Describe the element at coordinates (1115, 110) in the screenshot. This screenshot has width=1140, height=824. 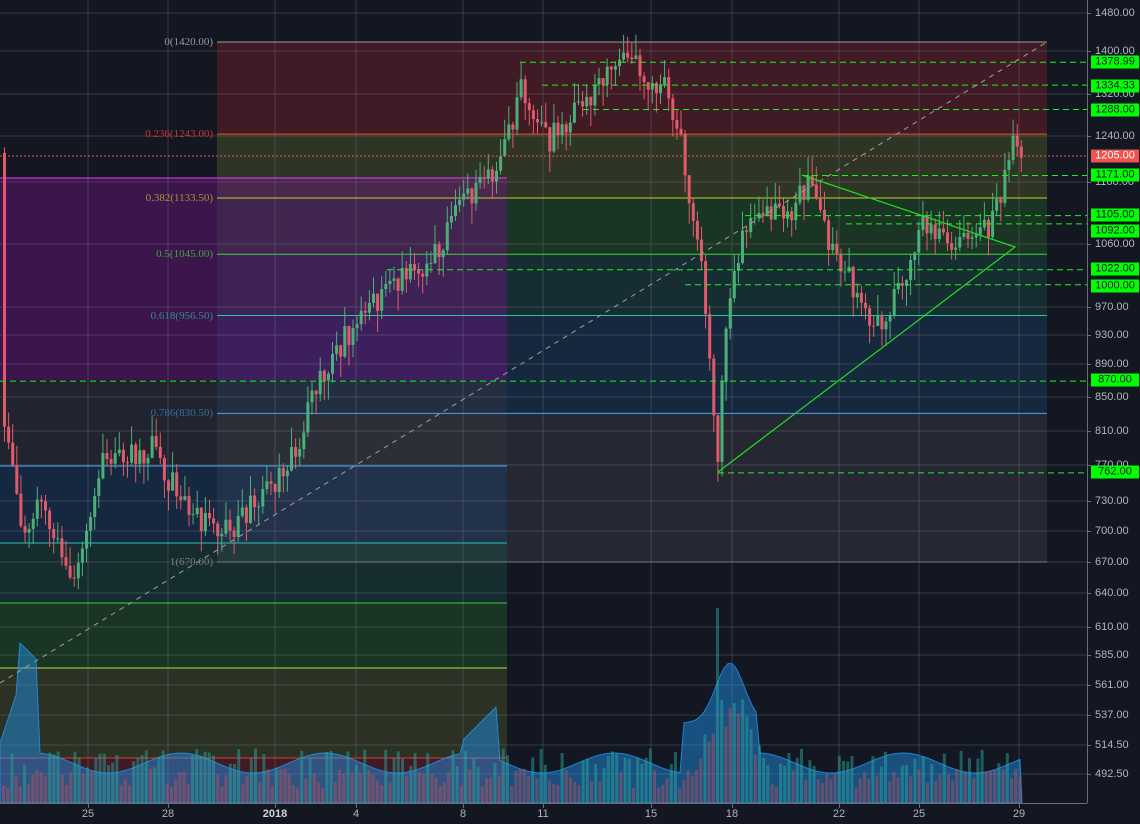
I see `price-level-badge: 1288.00` at that location.